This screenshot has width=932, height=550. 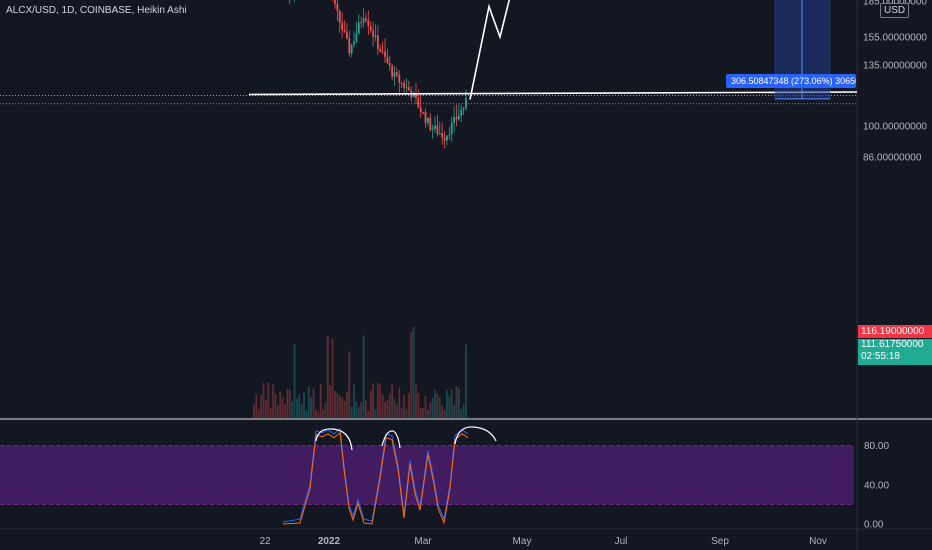 I want to click on last-price-tag: 111.61750000 02:55:18, so click(x=895, y=352).